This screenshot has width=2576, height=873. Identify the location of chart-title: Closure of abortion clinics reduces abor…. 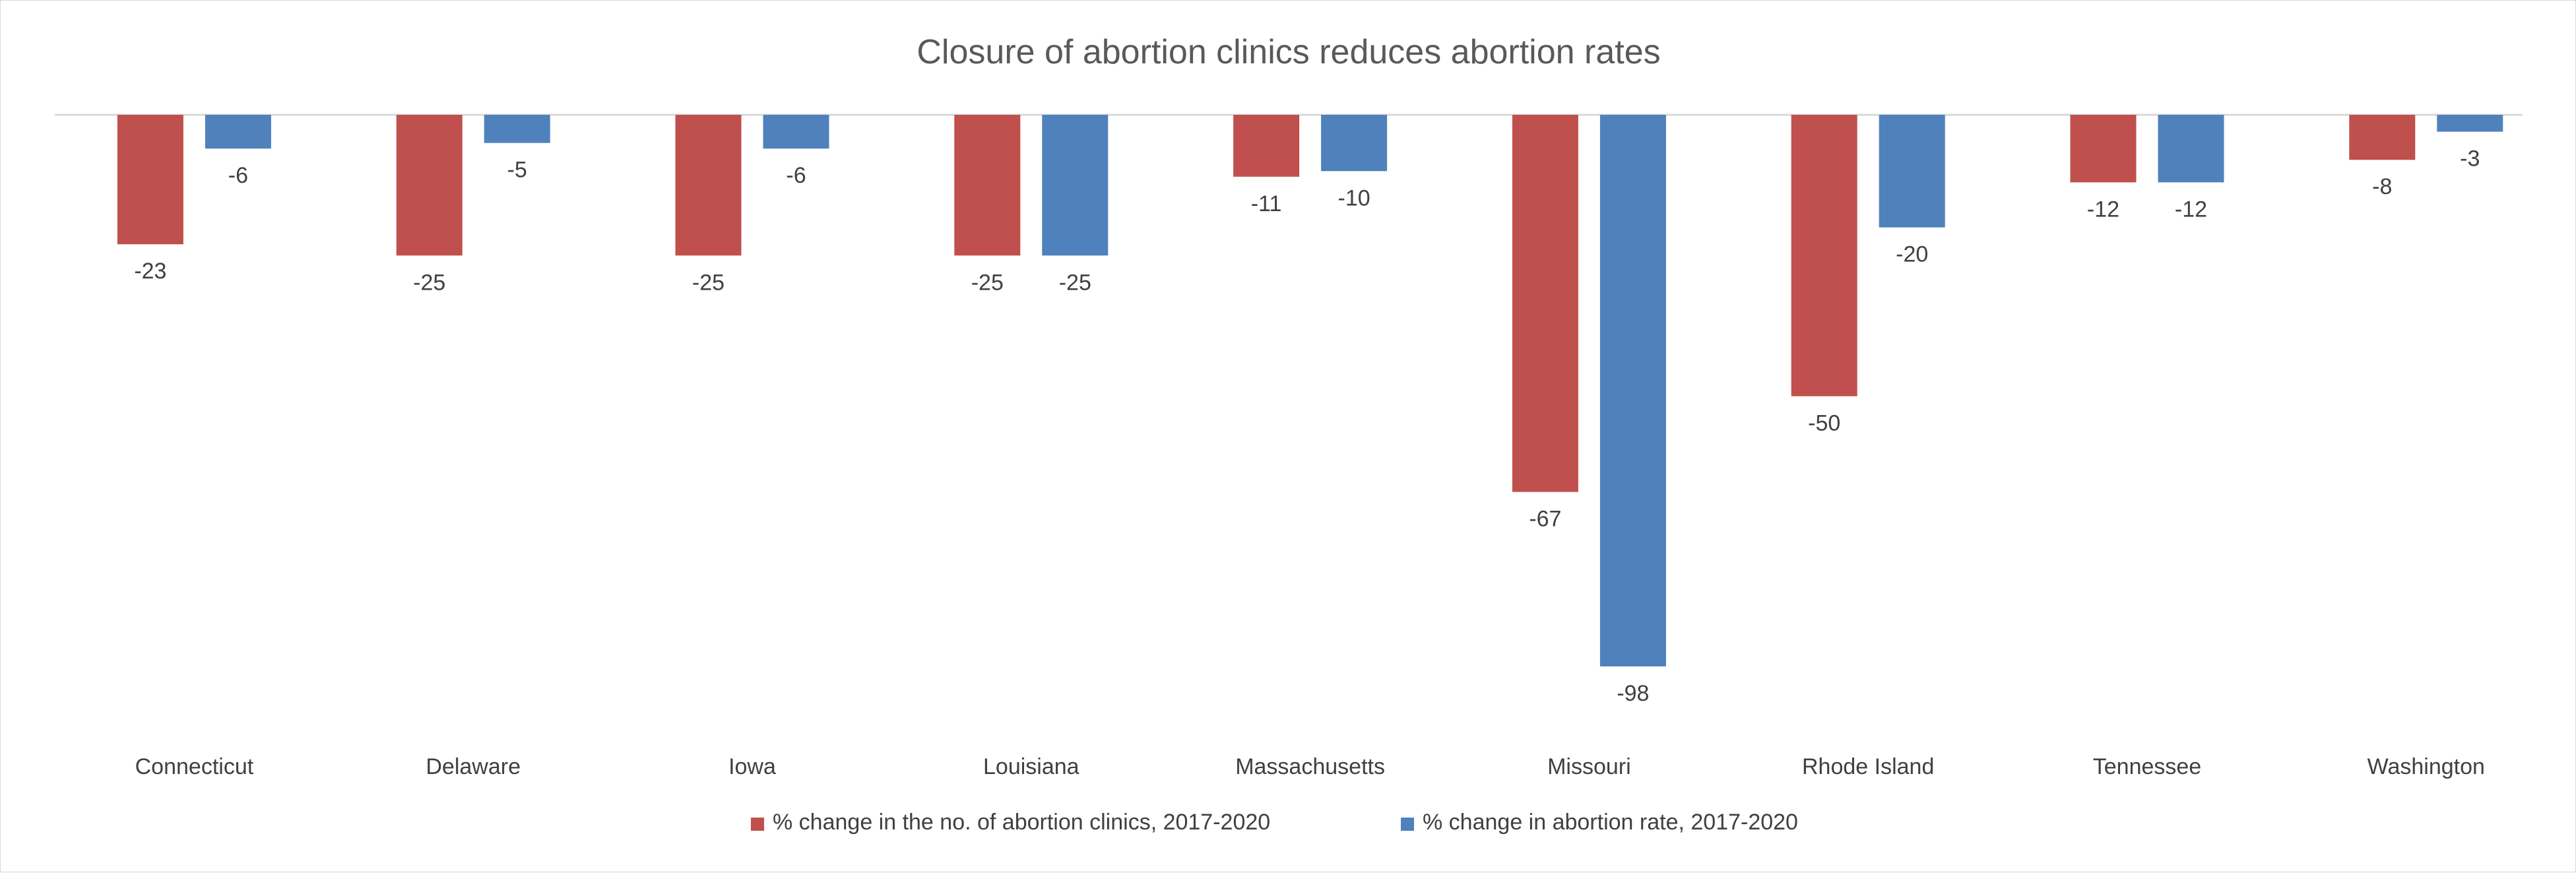
(1288, 52).